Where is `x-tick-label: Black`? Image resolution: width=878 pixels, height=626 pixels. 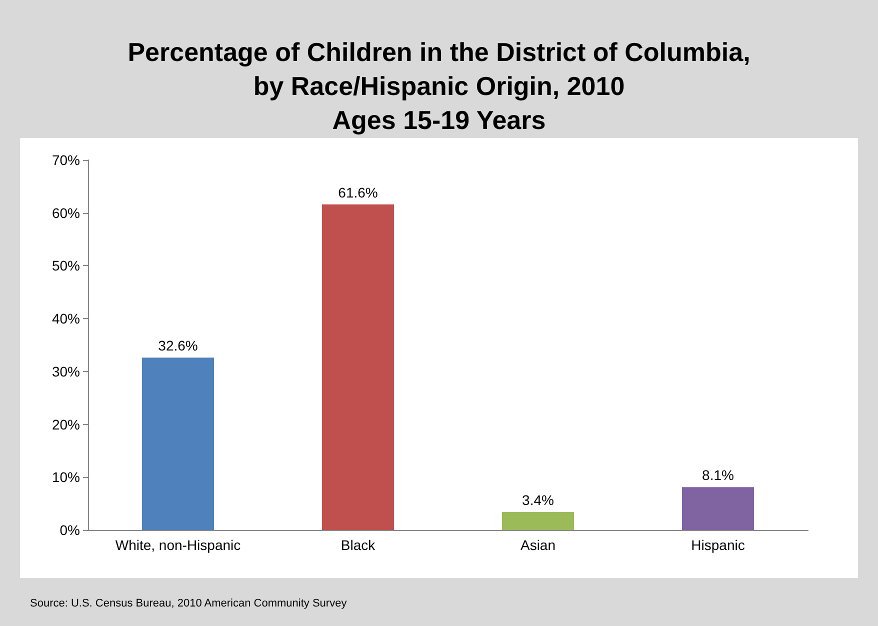 x-tick-label: Black is located at coordinates (358, 545).